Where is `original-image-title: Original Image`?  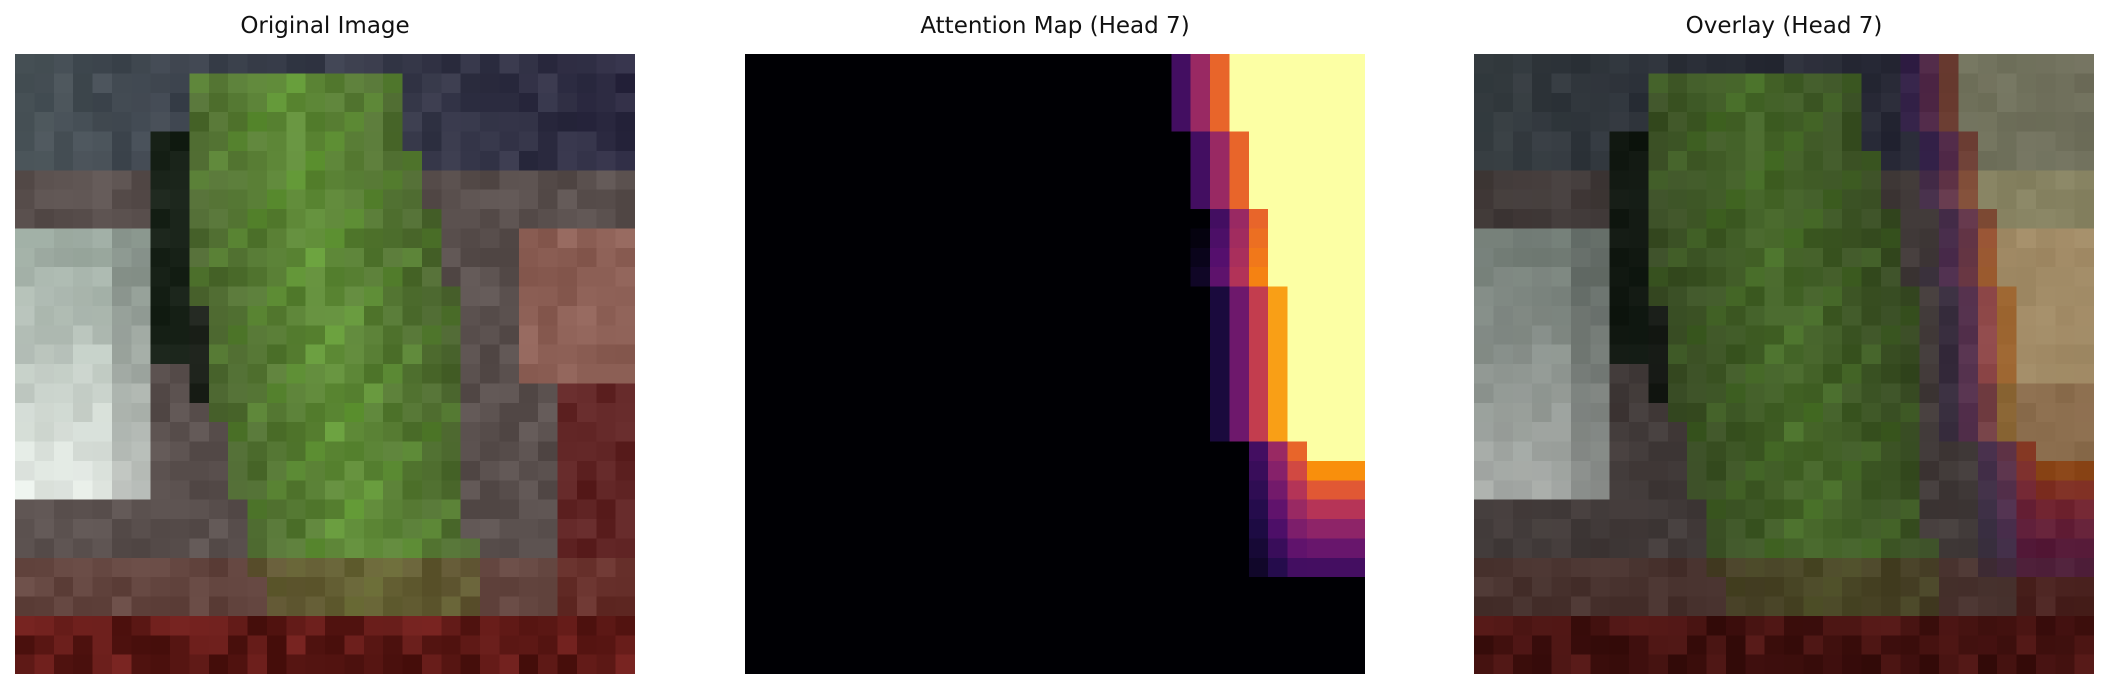 original-image-title: Original Image is located at coordinates (325, 26).